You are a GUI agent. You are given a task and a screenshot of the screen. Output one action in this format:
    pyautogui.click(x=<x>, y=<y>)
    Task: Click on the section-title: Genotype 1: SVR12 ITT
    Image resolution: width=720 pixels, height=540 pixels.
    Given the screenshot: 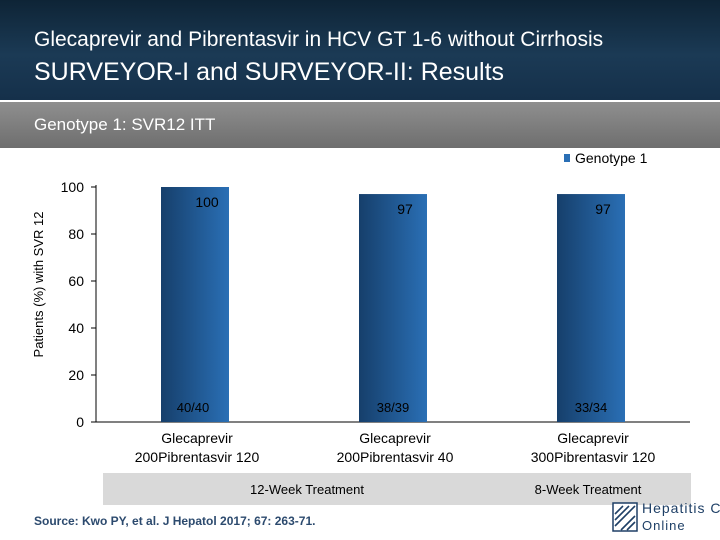 What is the action you would take?
    pyautogui.click(x=125, y=124)
    